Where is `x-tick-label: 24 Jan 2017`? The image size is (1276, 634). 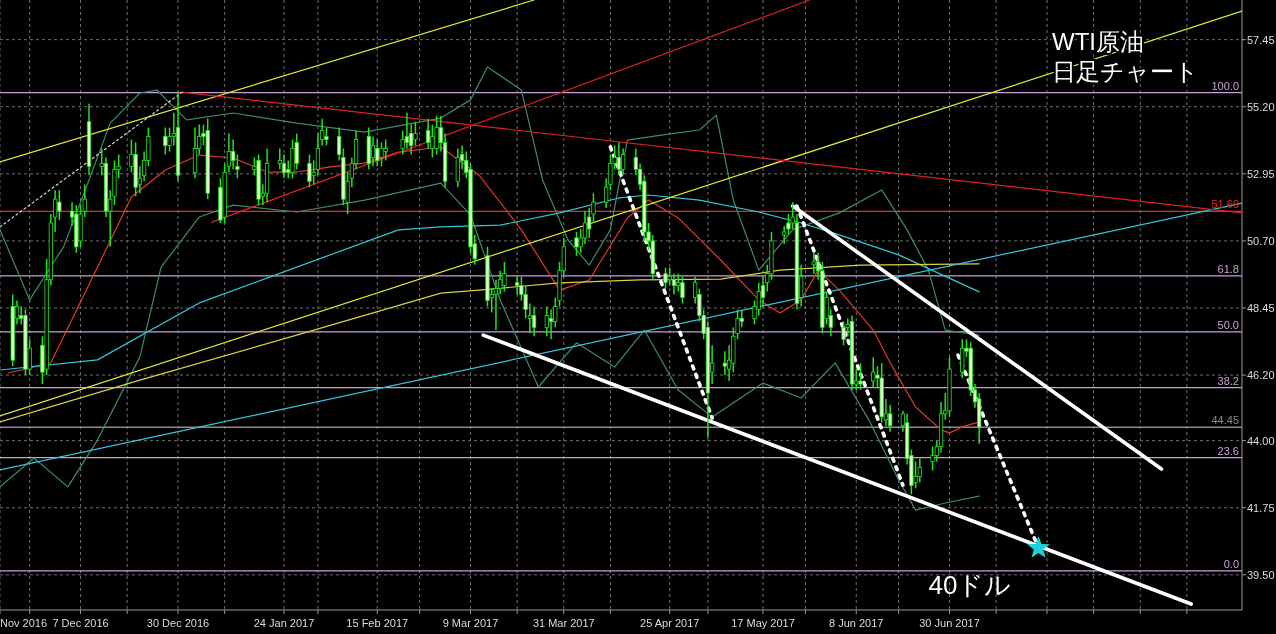 x-tick-label: 24 Jan 2017 is located at coordinates (284, 623).